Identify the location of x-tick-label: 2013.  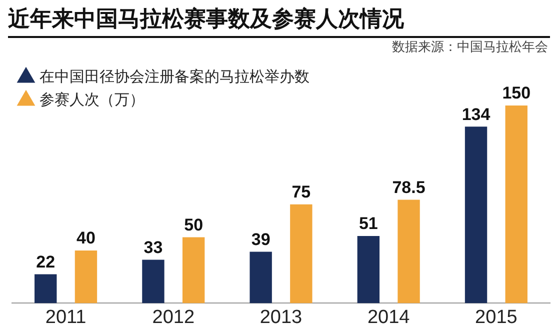
(281, 317).